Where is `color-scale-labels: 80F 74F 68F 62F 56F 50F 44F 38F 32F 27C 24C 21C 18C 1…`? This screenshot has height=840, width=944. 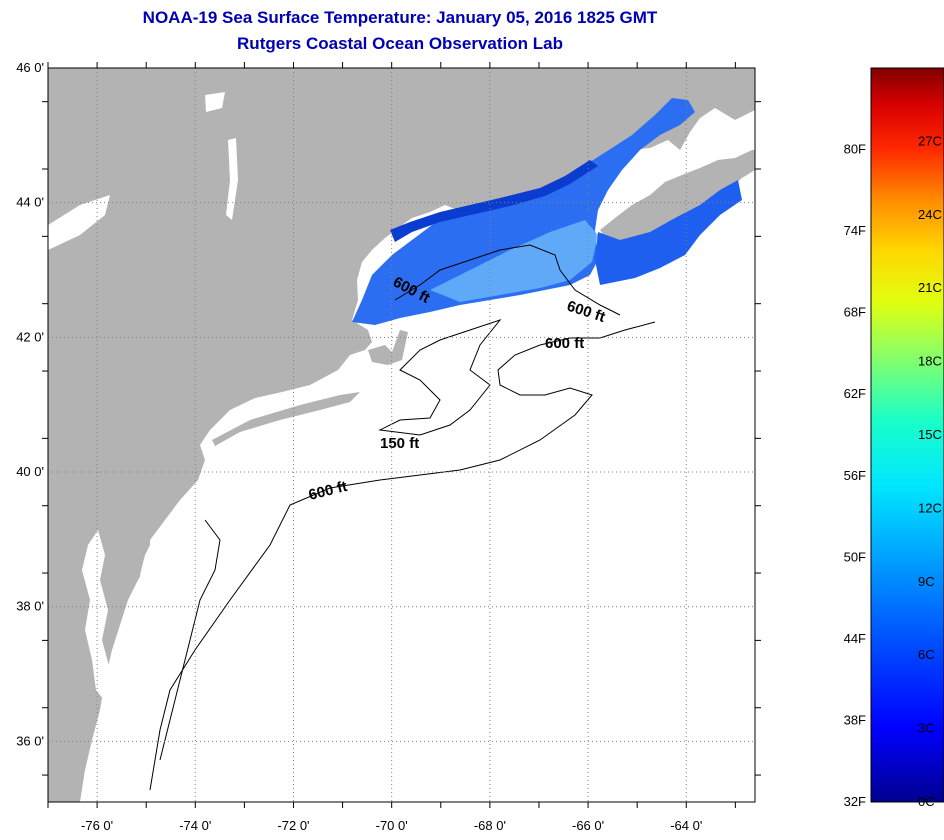 color-scale-labels: 80F 74F 68F 62F 56F 50F 44F 38F 32F 27C 24C 21C 18C 1… is located at coordinates (893, 471).